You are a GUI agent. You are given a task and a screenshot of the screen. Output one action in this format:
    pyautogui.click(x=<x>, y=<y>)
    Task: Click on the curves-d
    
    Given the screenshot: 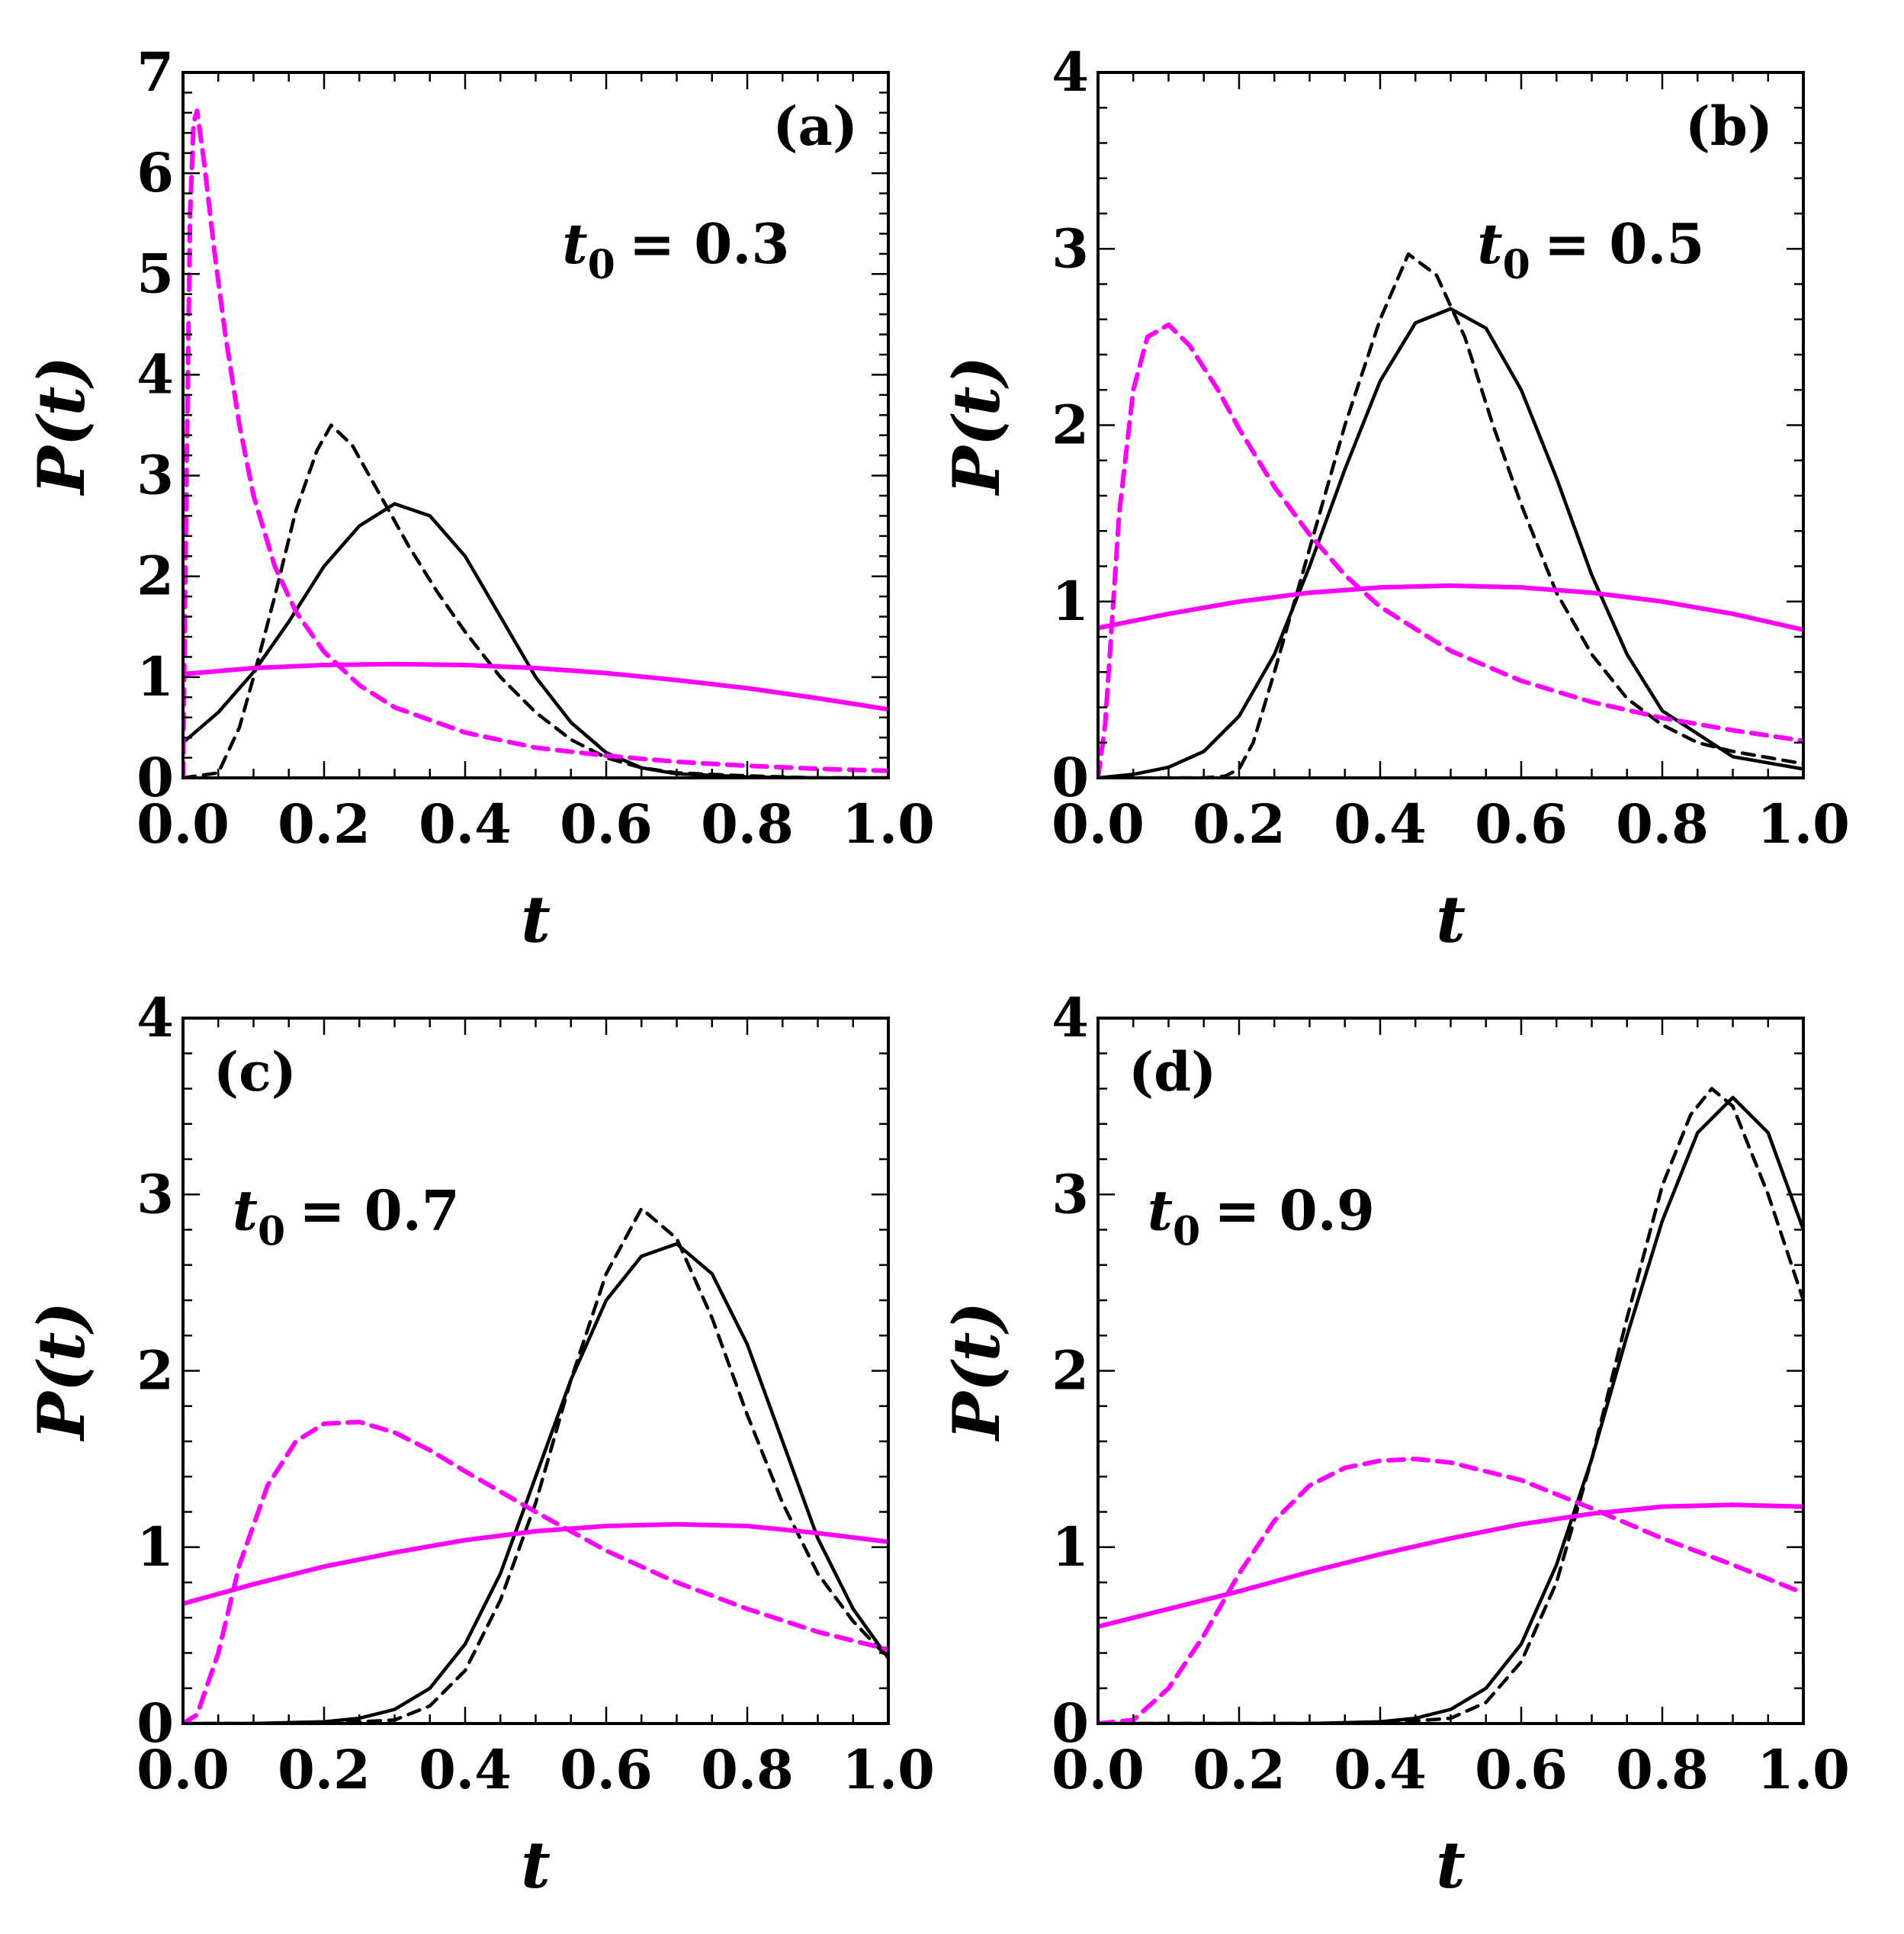 What is the action you would take?
    pyautogui.click(x=1450, y=1405)
    